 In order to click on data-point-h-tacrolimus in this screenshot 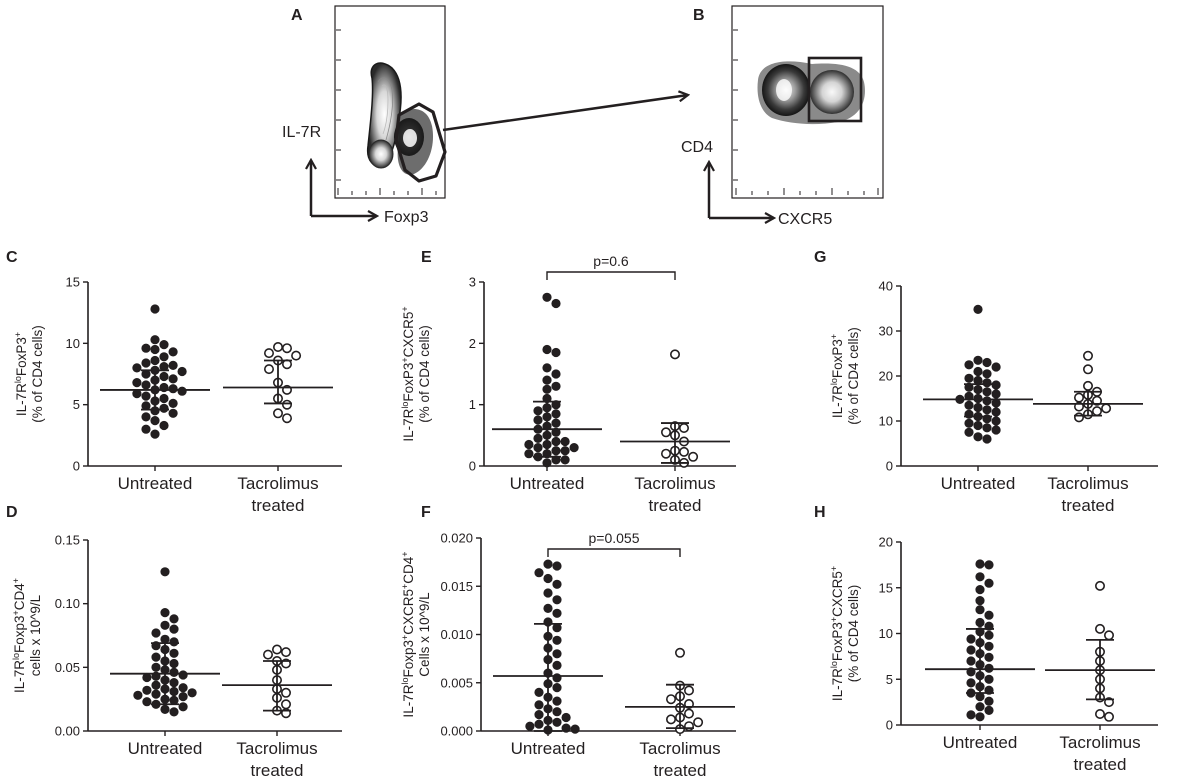, I will do `click(1109, 635)`.